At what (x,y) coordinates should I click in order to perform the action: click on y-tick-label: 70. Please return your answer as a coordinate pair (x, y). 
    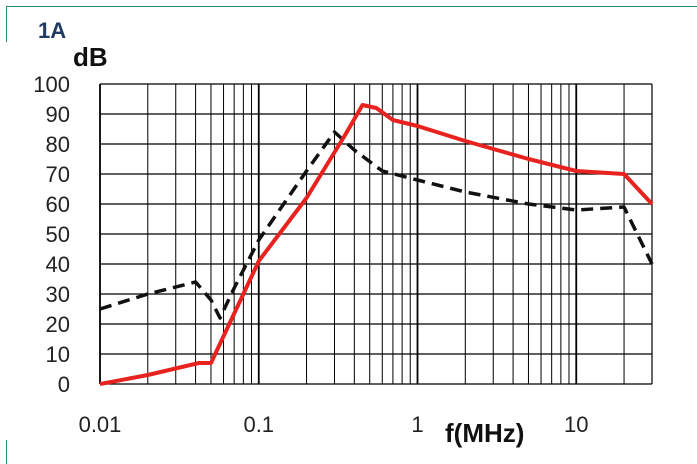
    Looking at the image, I should click on (58, 174).